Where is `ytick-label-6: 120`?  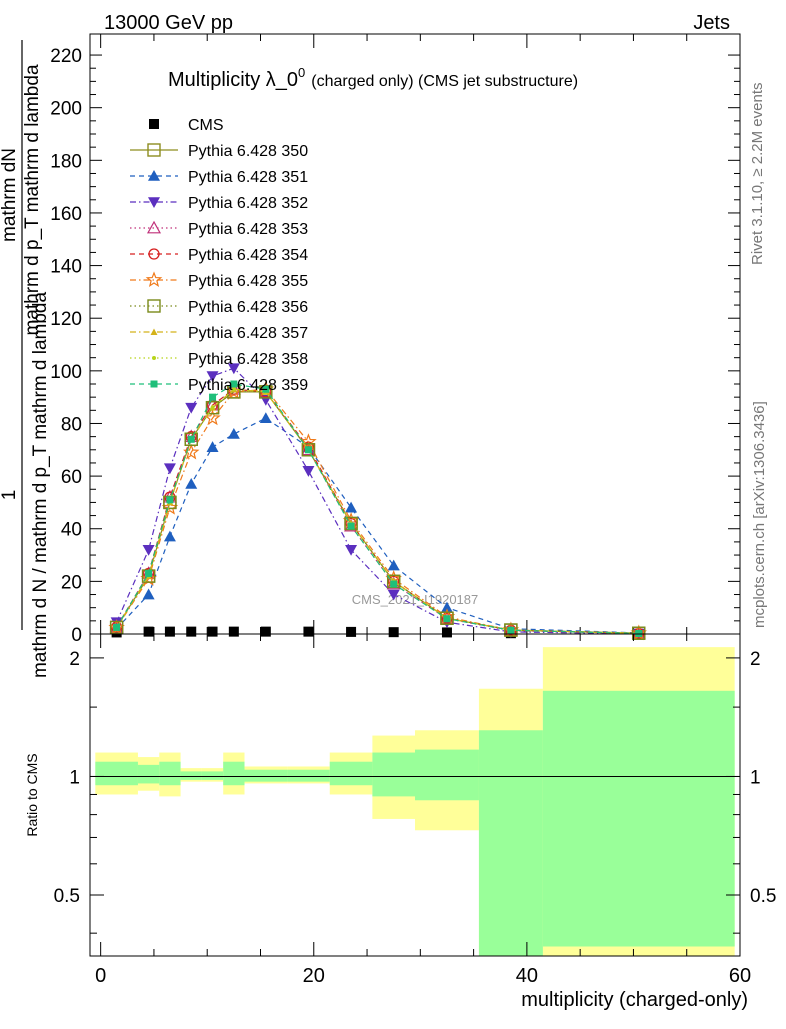
ytick-label-6: 120 is located at coordinates (66, 319).